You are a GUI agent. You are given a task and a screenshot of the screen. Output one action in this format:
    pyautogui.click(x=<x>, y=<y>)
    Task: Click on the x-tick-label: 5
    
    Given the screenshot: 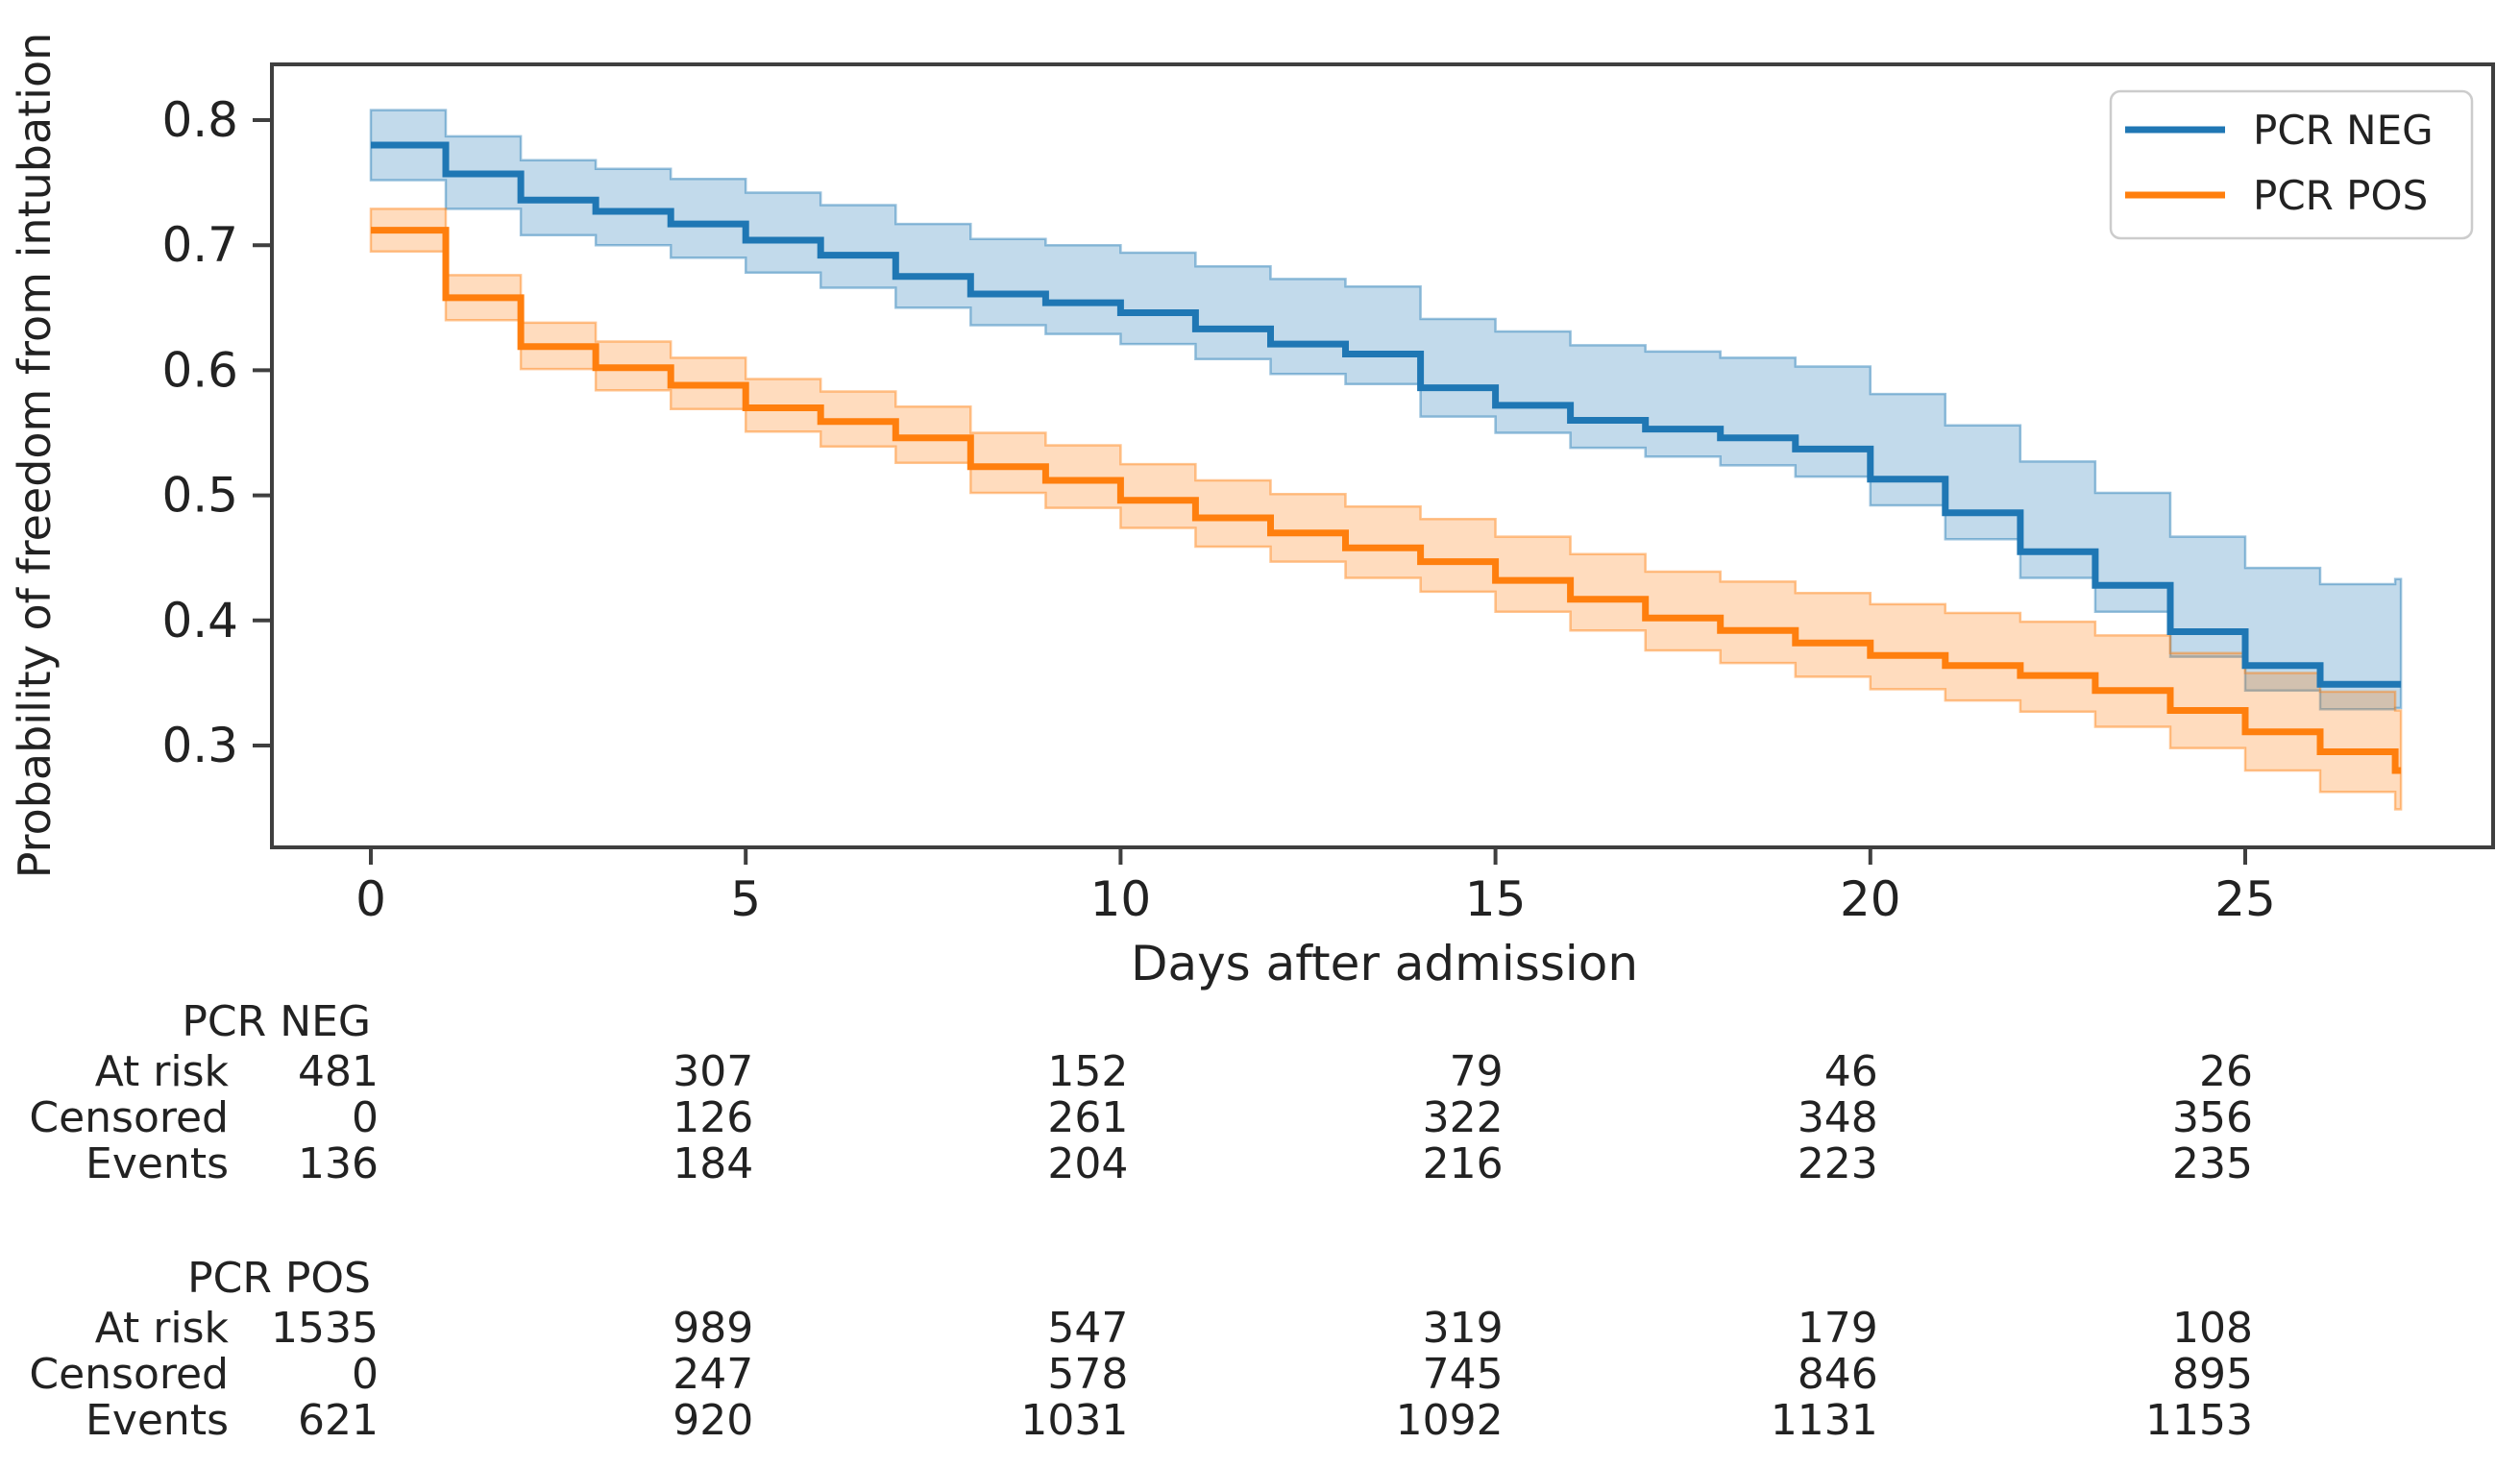 What is the action you would take?
    pyautogui.click(x=746, y=899)
    